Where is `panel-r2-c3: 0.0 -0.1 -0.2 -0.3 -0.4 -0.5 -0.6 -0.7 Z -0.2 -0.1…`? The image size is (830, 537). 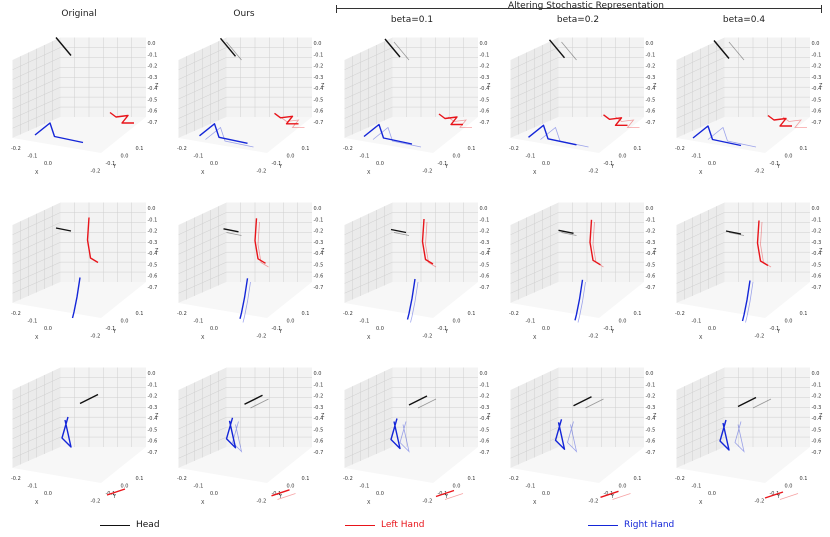
panel-r2-c3: 0.0 -0.1 -0.2 -0.3 -0.4 -0.5 -0.6 -0.7 Z -0.2 -0.1… is located at coordinates (417, 271).